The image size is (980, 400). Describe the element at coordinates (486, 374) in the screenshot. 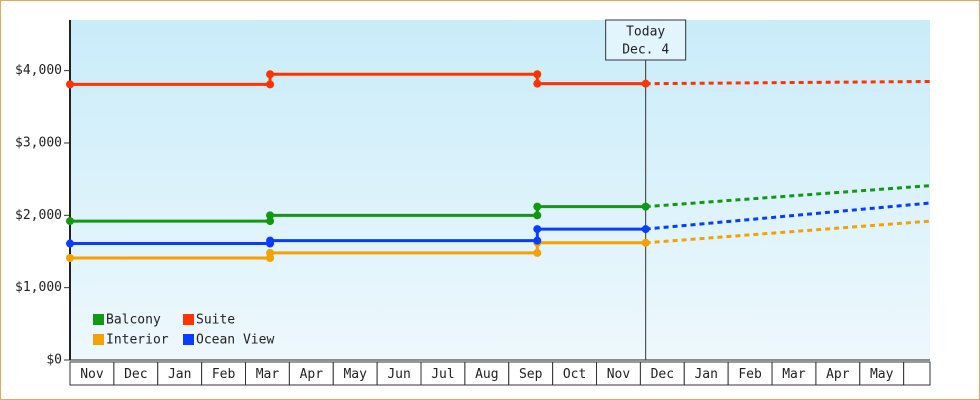

I see `x-tick-label: Aug` at that location.